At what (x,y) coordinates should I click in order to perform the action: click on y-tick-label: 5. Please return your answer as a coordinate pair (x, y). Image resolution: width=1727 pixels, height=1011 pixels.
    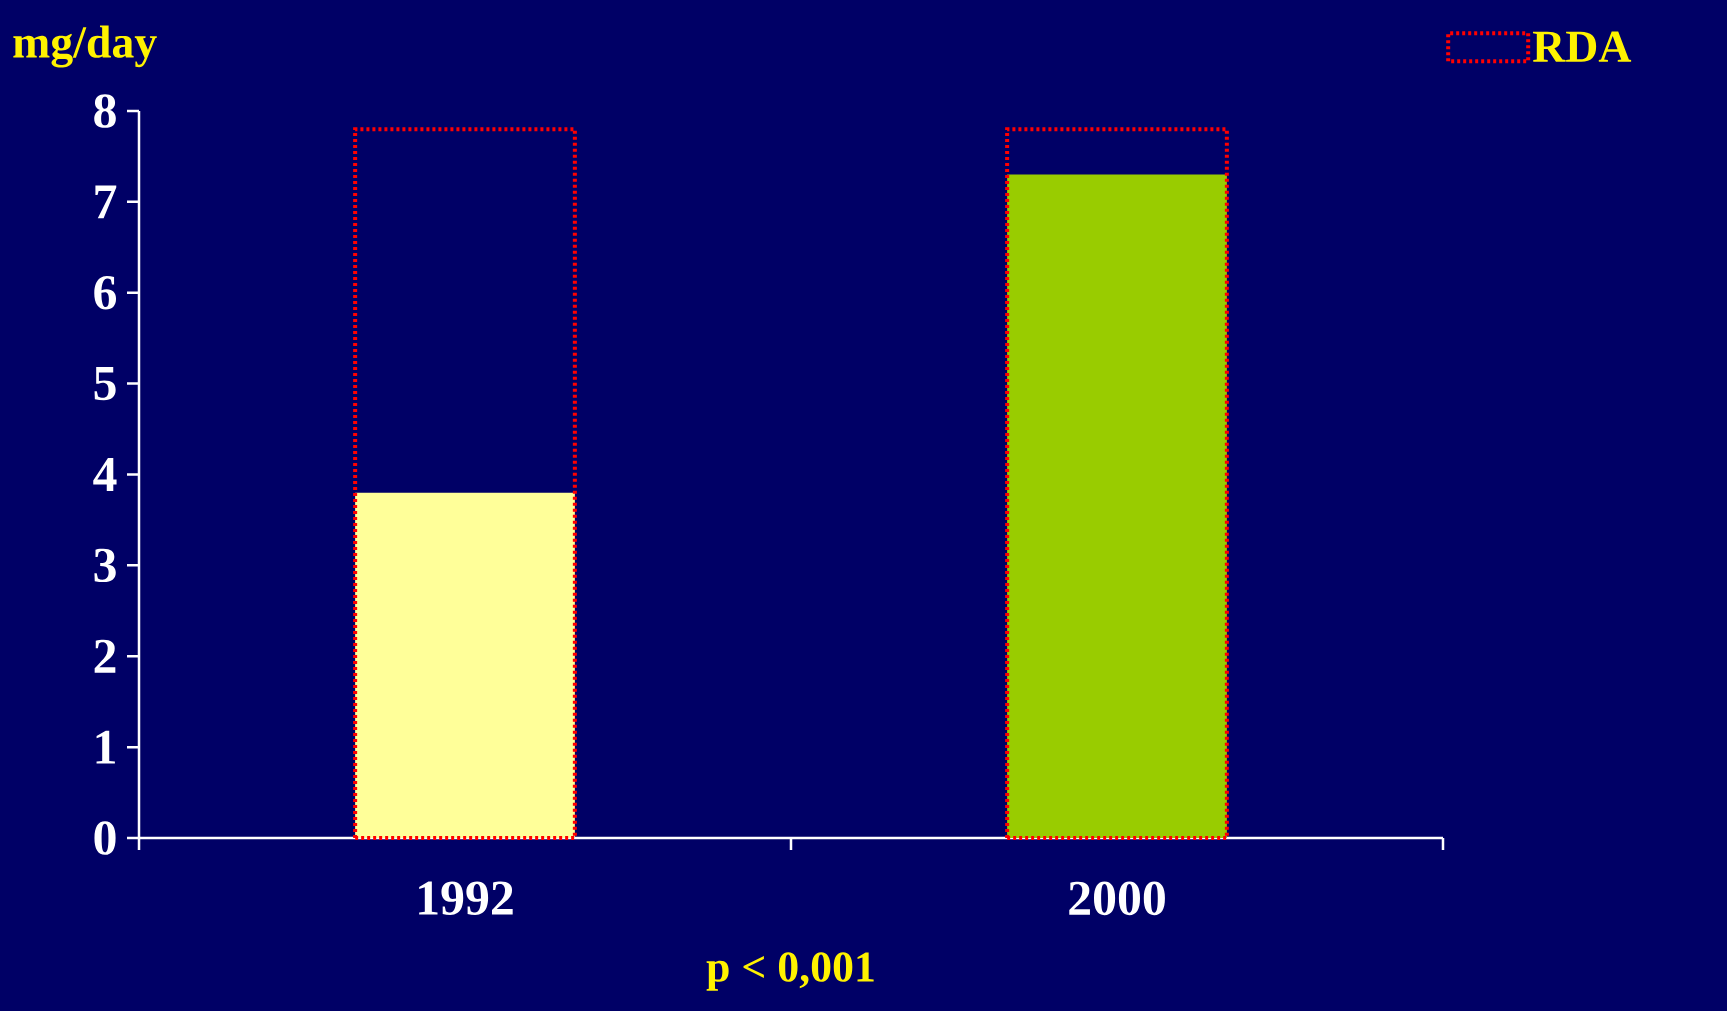
    Looking at the image, I should click on (105, 384).